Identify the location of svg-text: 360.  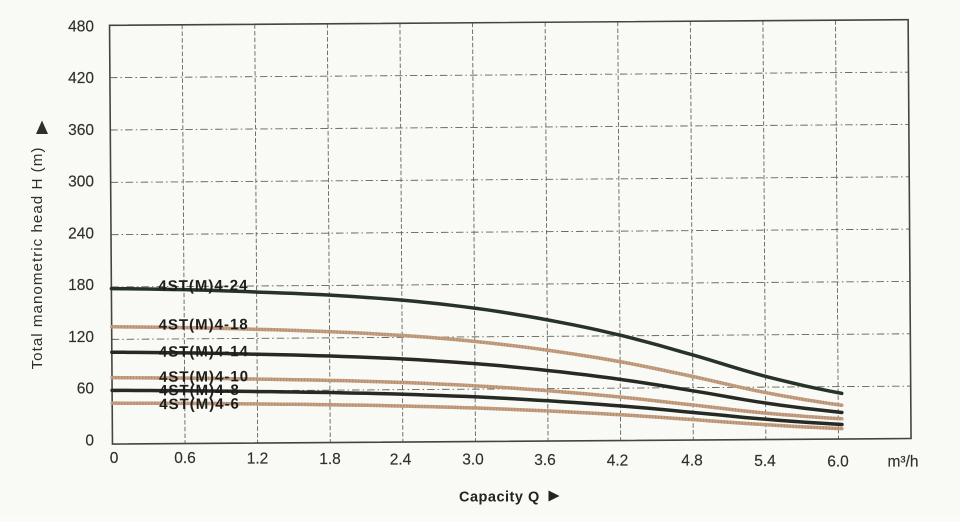
(81, 130).